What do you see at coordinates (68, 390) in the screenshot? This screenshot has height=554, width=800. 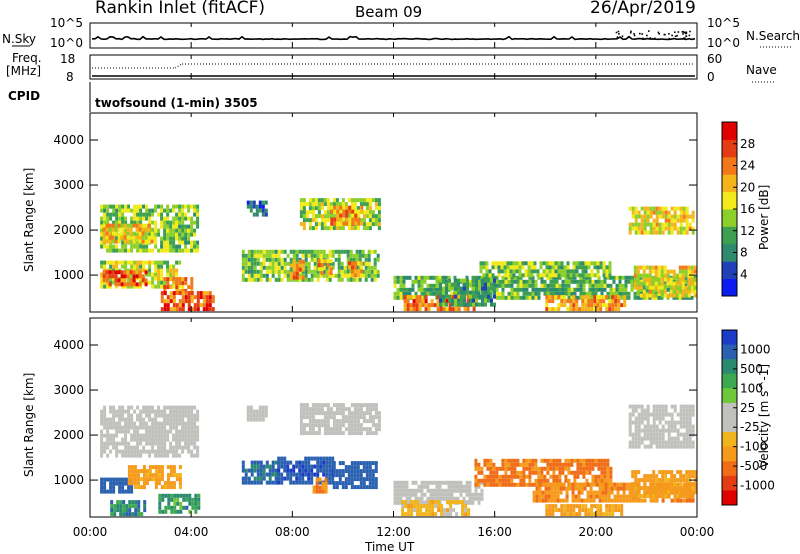 I see `y-tick-label: 3000` at bounding box center [68, 390].